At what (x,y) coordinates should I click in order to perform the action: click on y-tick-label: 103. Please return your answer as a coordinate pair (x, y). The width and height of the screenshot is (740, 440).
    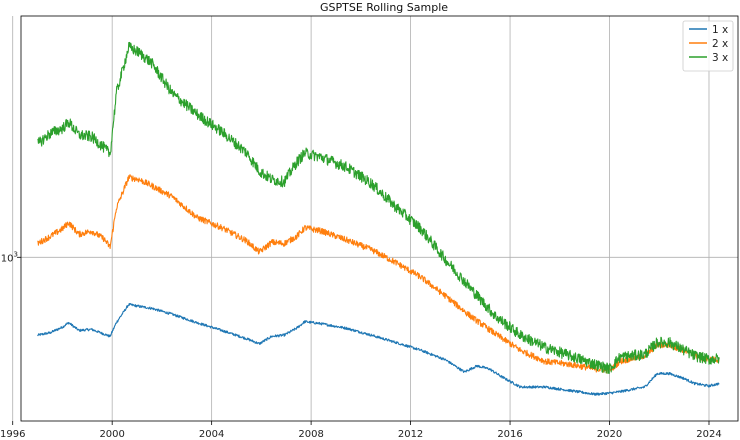
    Looking at the image, I should click on (9, 257).